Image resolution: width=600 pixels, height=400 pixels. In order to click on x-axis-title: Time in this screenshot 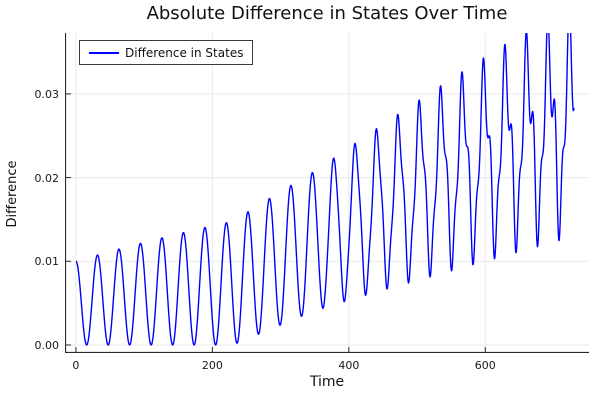, I will do `click(327, 382)`.